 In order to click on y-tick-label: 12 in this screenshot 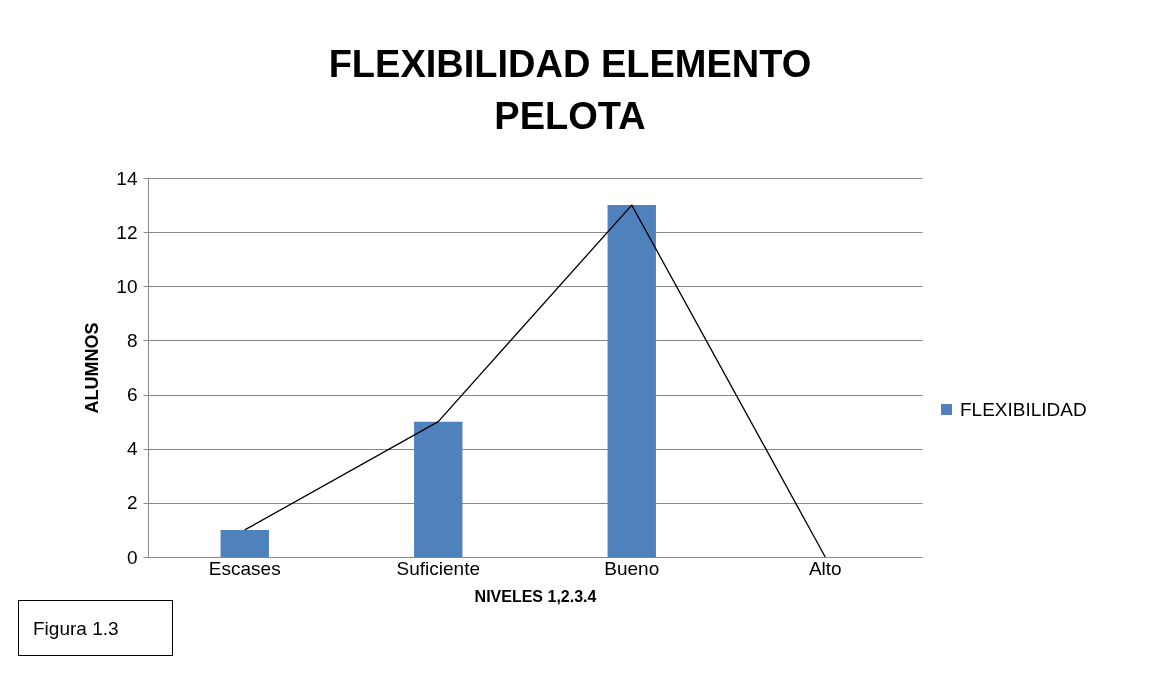, I will do `click(127, 232)`.